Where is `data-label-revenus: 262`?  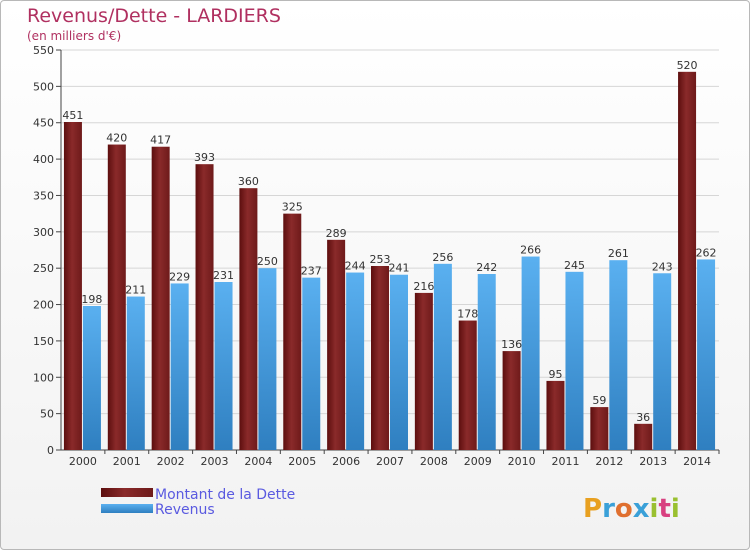
data-label-revenus: 262 is located at coordinates (706, 252).